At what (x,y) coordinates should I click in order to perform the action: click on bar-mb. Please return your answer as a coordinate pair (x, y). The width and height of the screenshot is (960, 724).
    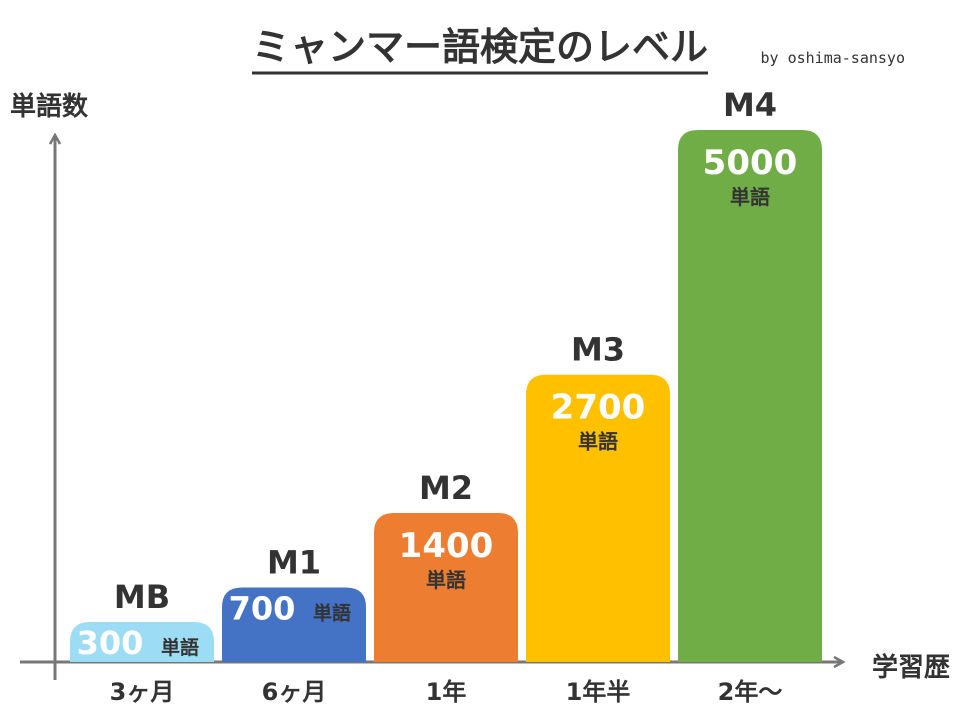
    Looking at the image, I should click on (142, 642).